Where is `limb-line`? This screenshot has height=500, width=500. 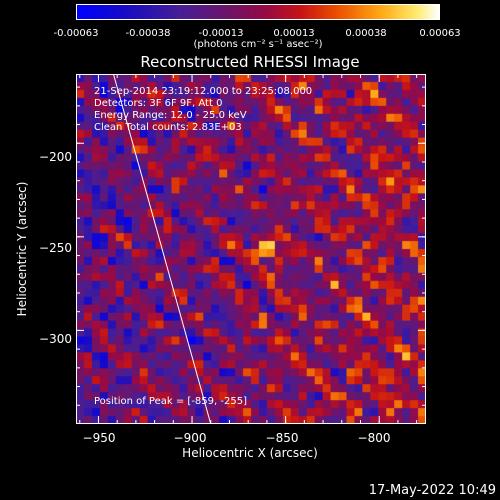 limb-line is located at coordinates (162, 249).